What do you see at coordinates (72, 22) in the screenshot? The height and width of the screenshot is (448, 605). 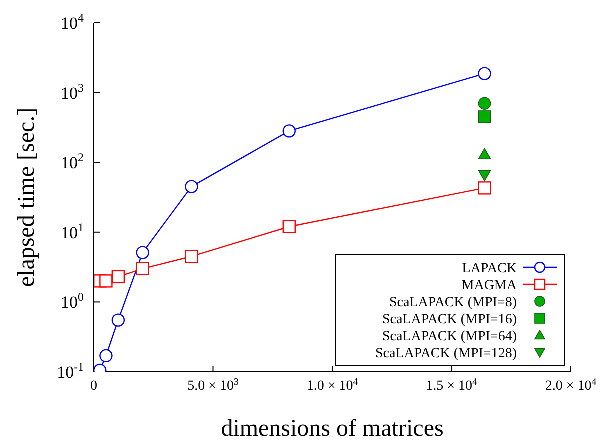 I see `y-tick-label: 10$^{4}$` at bounding box center [72, 22].